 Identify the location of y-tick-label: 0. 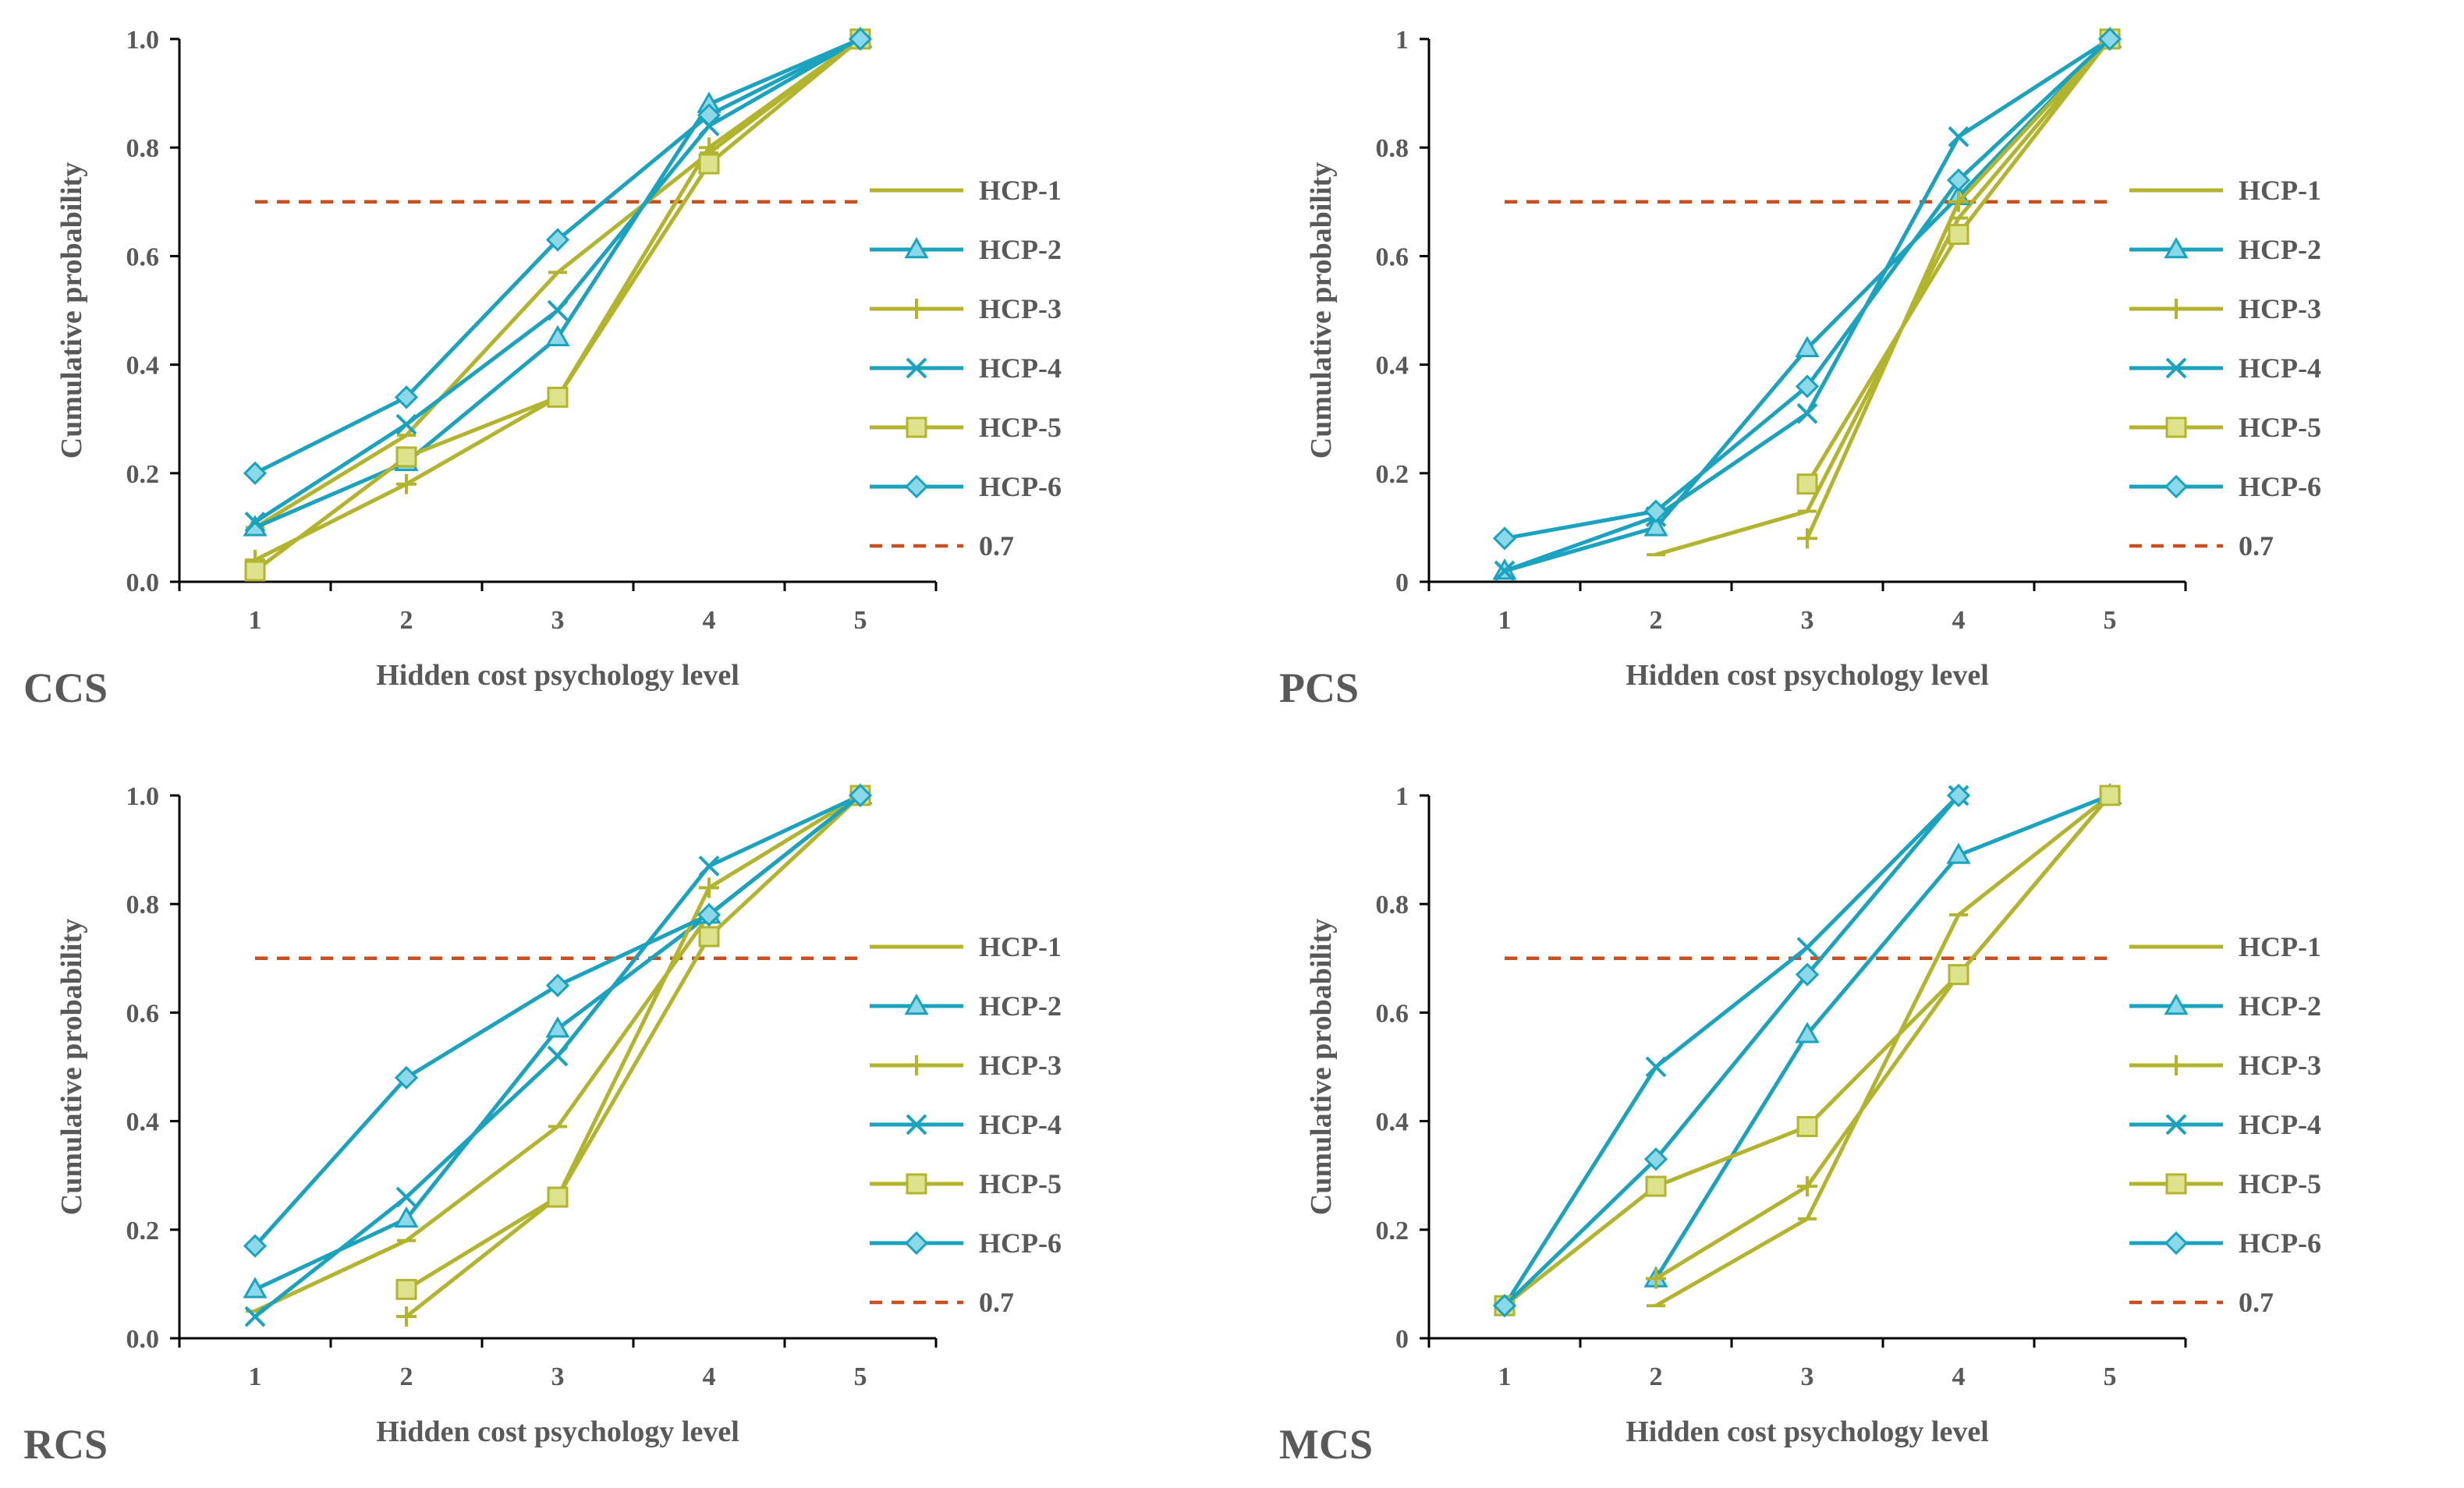
(1402, 1339).